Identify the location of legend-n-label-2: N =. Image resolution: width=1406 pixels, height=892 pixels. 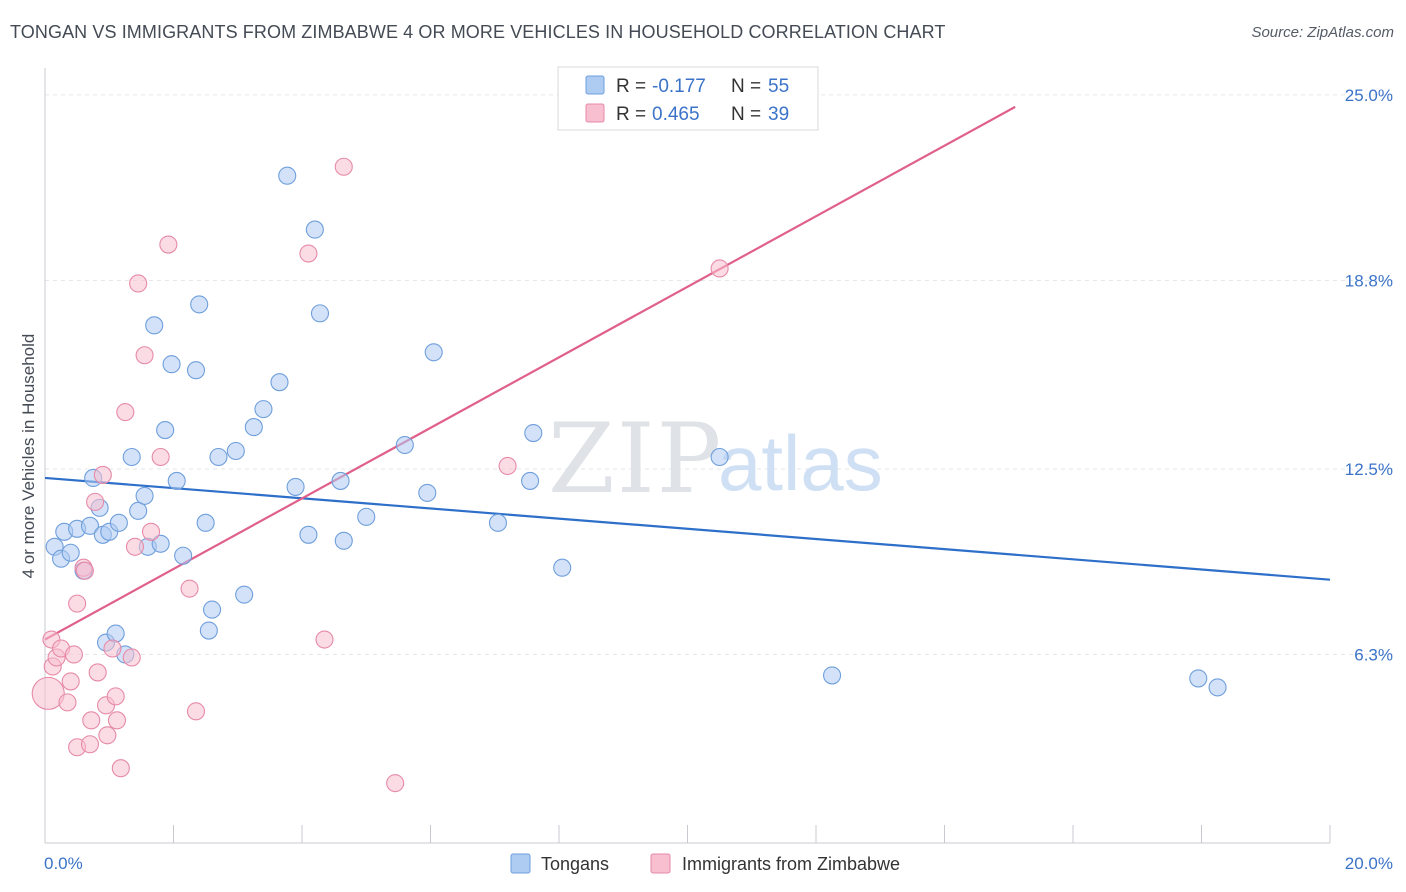
(746, 114).